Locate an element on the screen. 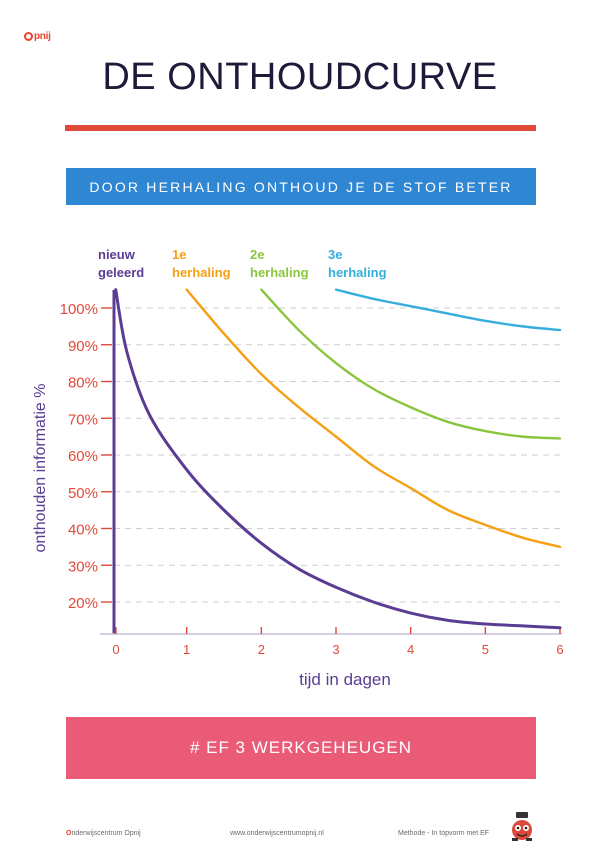 The width and height of the screenshot is (600, 848). series-line-2e-herhaling is located at coordinates (411, 364).